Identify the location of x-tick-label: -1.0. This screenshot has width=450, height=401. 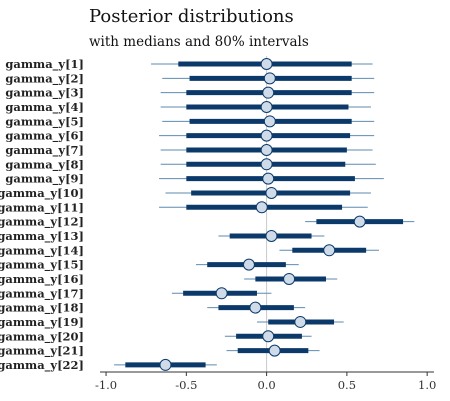
(106, 385).